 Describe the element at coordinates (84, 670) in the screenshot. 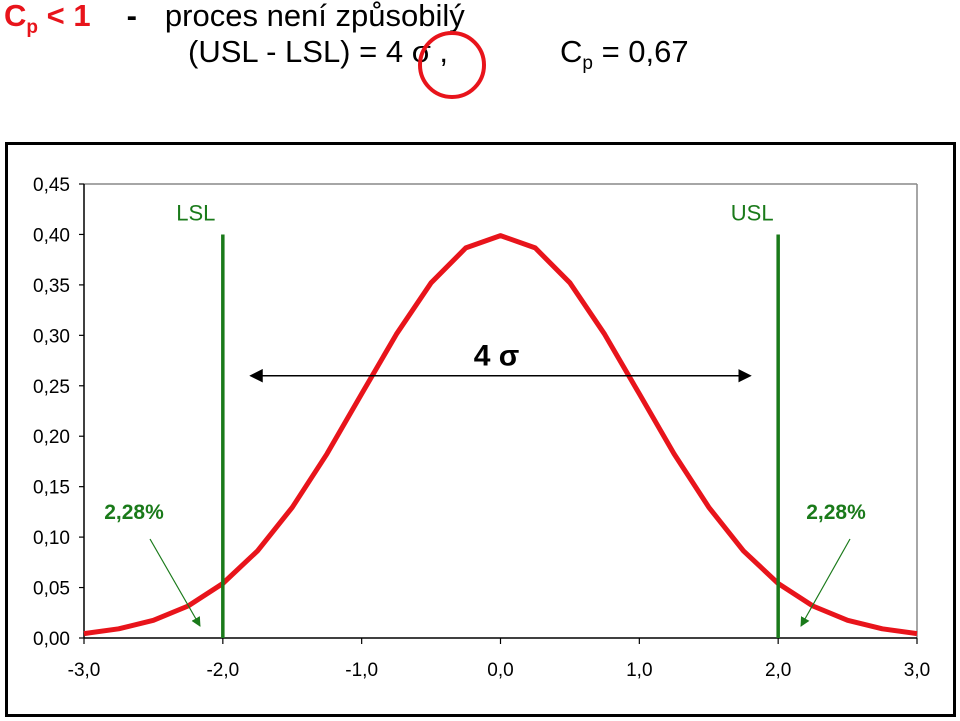

I see `x-tick-label: -3,0` at that location.